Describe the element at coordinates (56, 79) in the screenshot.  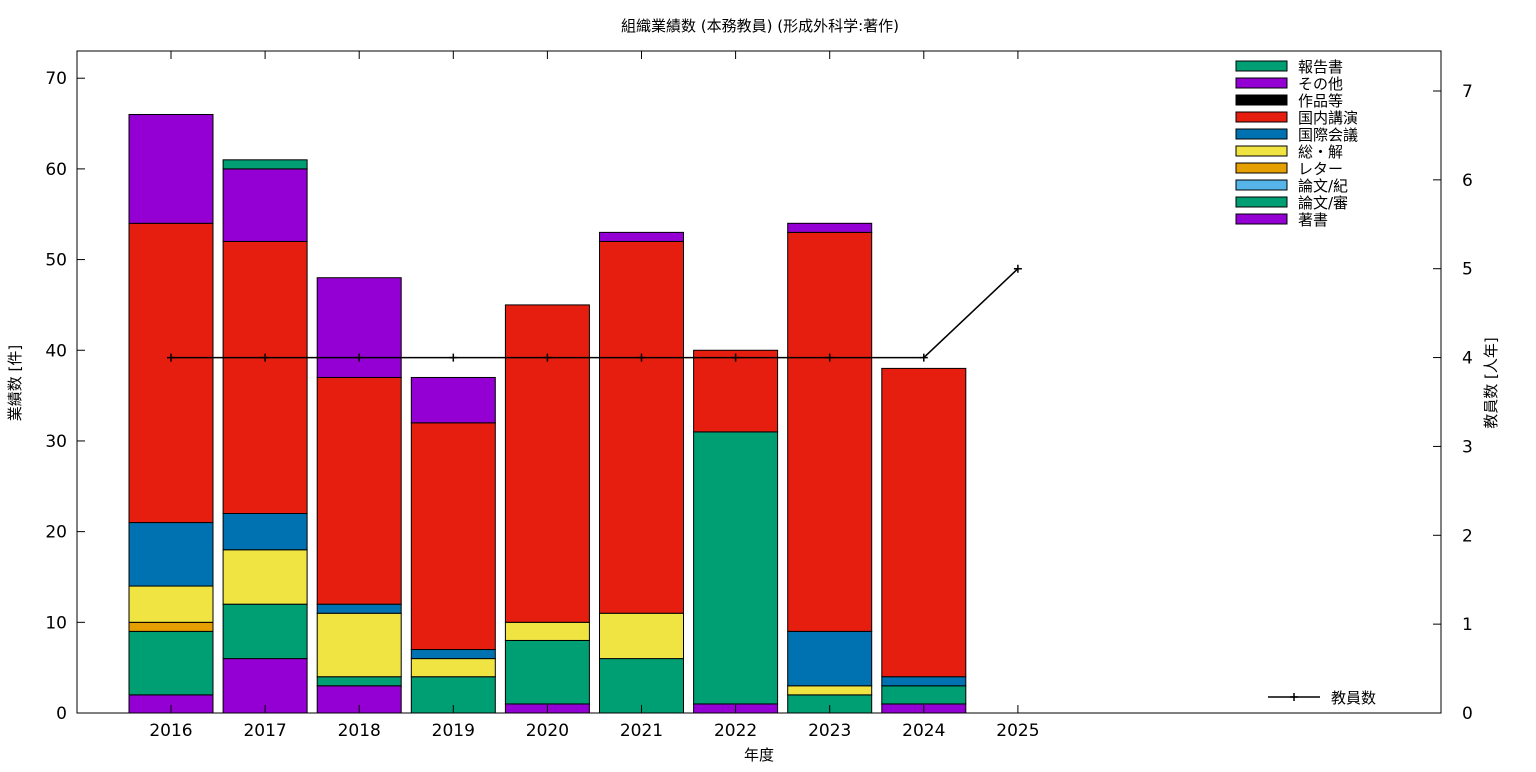
I see `y-tick-label-70: 70` at that location.